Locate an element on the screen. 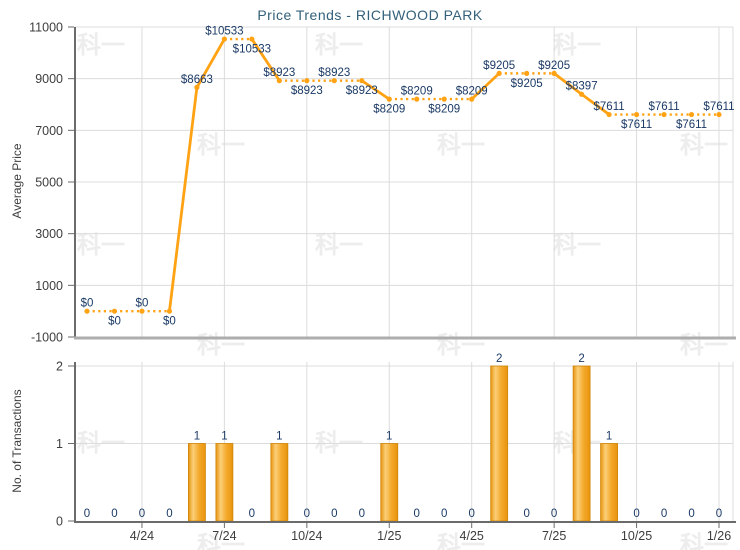 Image resolution: width=740 pixels, height=550 pixels. txn-y-tick-label: 1 is located at coordinates (59, 444).